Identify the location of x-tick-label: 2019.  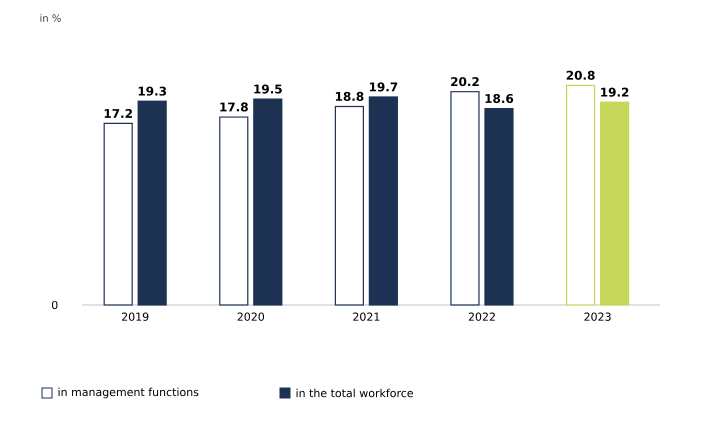
(135, 316).